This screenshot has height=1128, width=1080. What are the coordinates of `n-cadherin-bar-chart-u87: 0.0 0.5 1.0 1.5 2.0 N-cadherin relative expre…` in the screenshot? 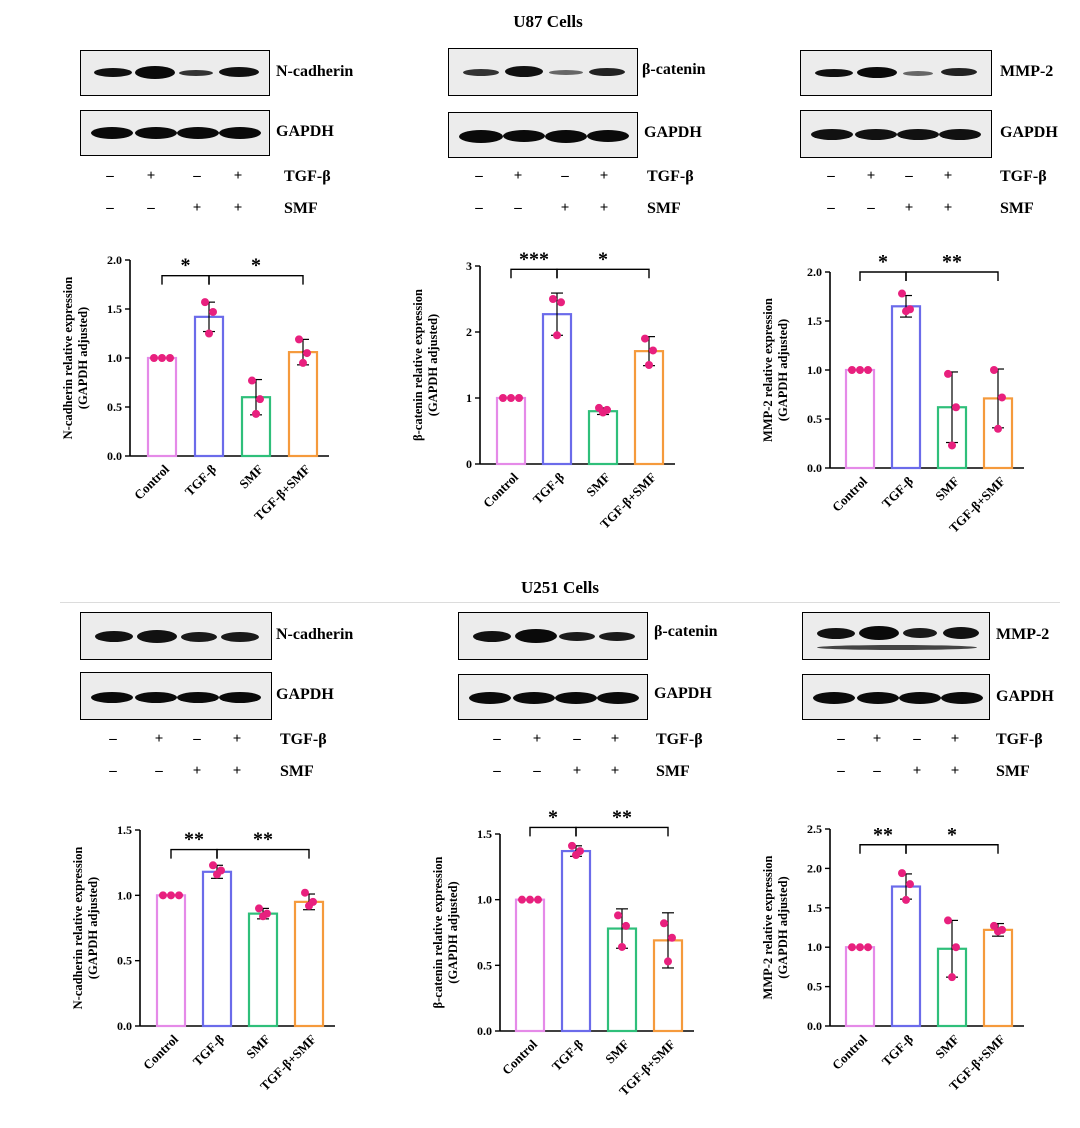 It's located at (195, 388).